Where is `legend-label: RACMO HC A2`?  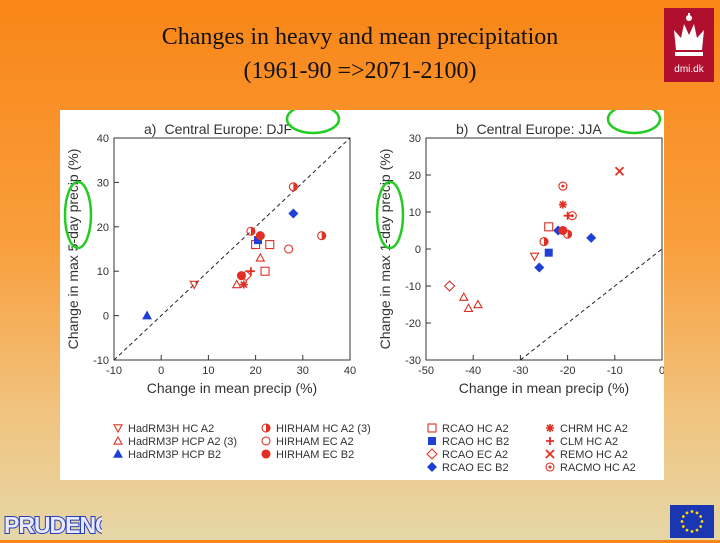 legend-label: RACMO HC A2 is located at coordinates (598, 468).